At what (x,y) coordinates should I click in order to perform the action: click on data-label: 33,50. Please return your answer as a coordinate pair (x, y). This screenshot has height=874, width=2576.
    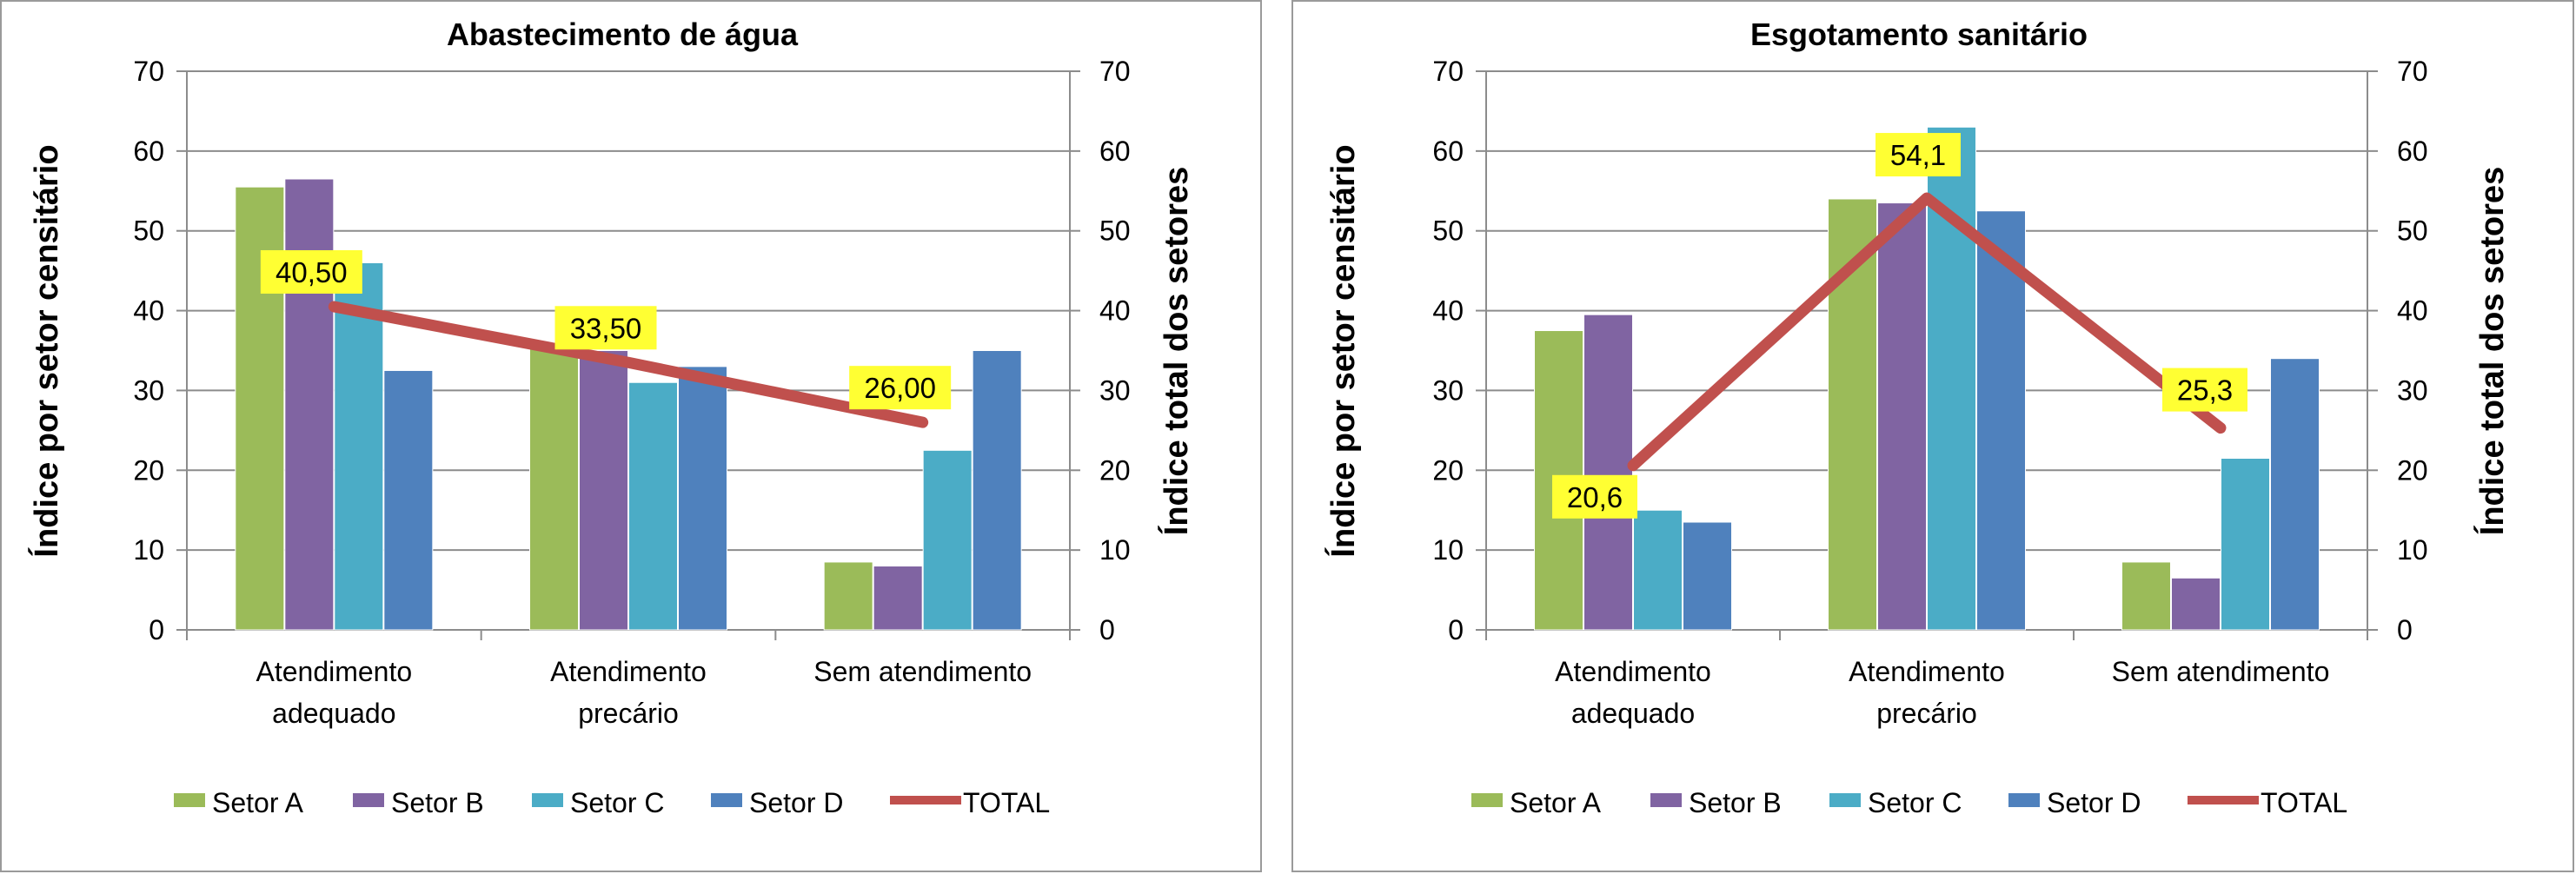
    Looking at the image, I should click on (606, 328).